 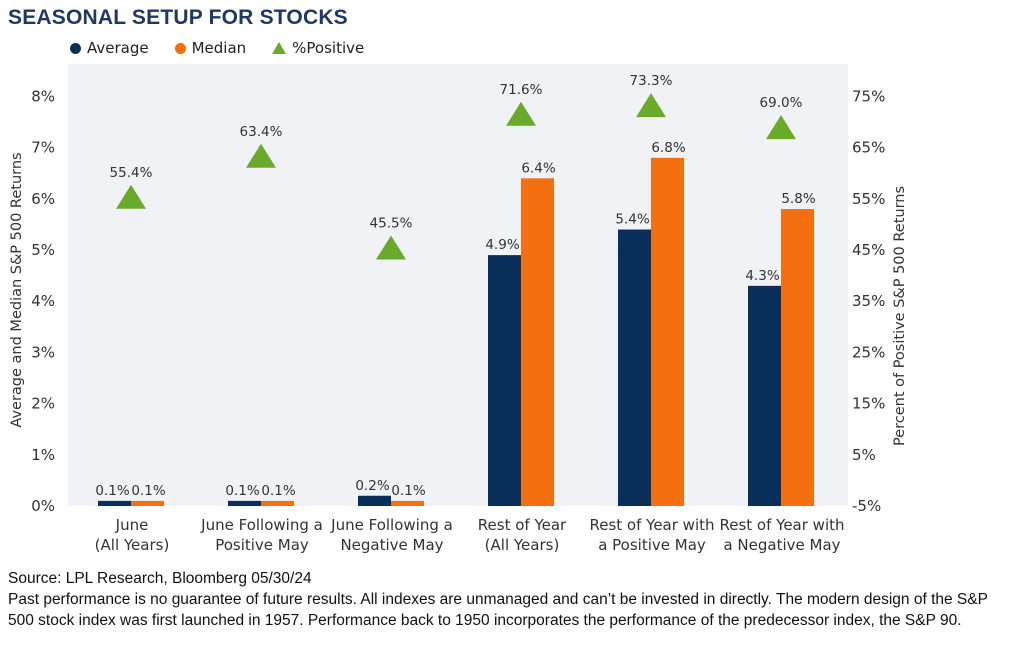 I want to click on y-axis-title-right: Percent of Positive S&P 500 Returns, so click(x=900, y=316).